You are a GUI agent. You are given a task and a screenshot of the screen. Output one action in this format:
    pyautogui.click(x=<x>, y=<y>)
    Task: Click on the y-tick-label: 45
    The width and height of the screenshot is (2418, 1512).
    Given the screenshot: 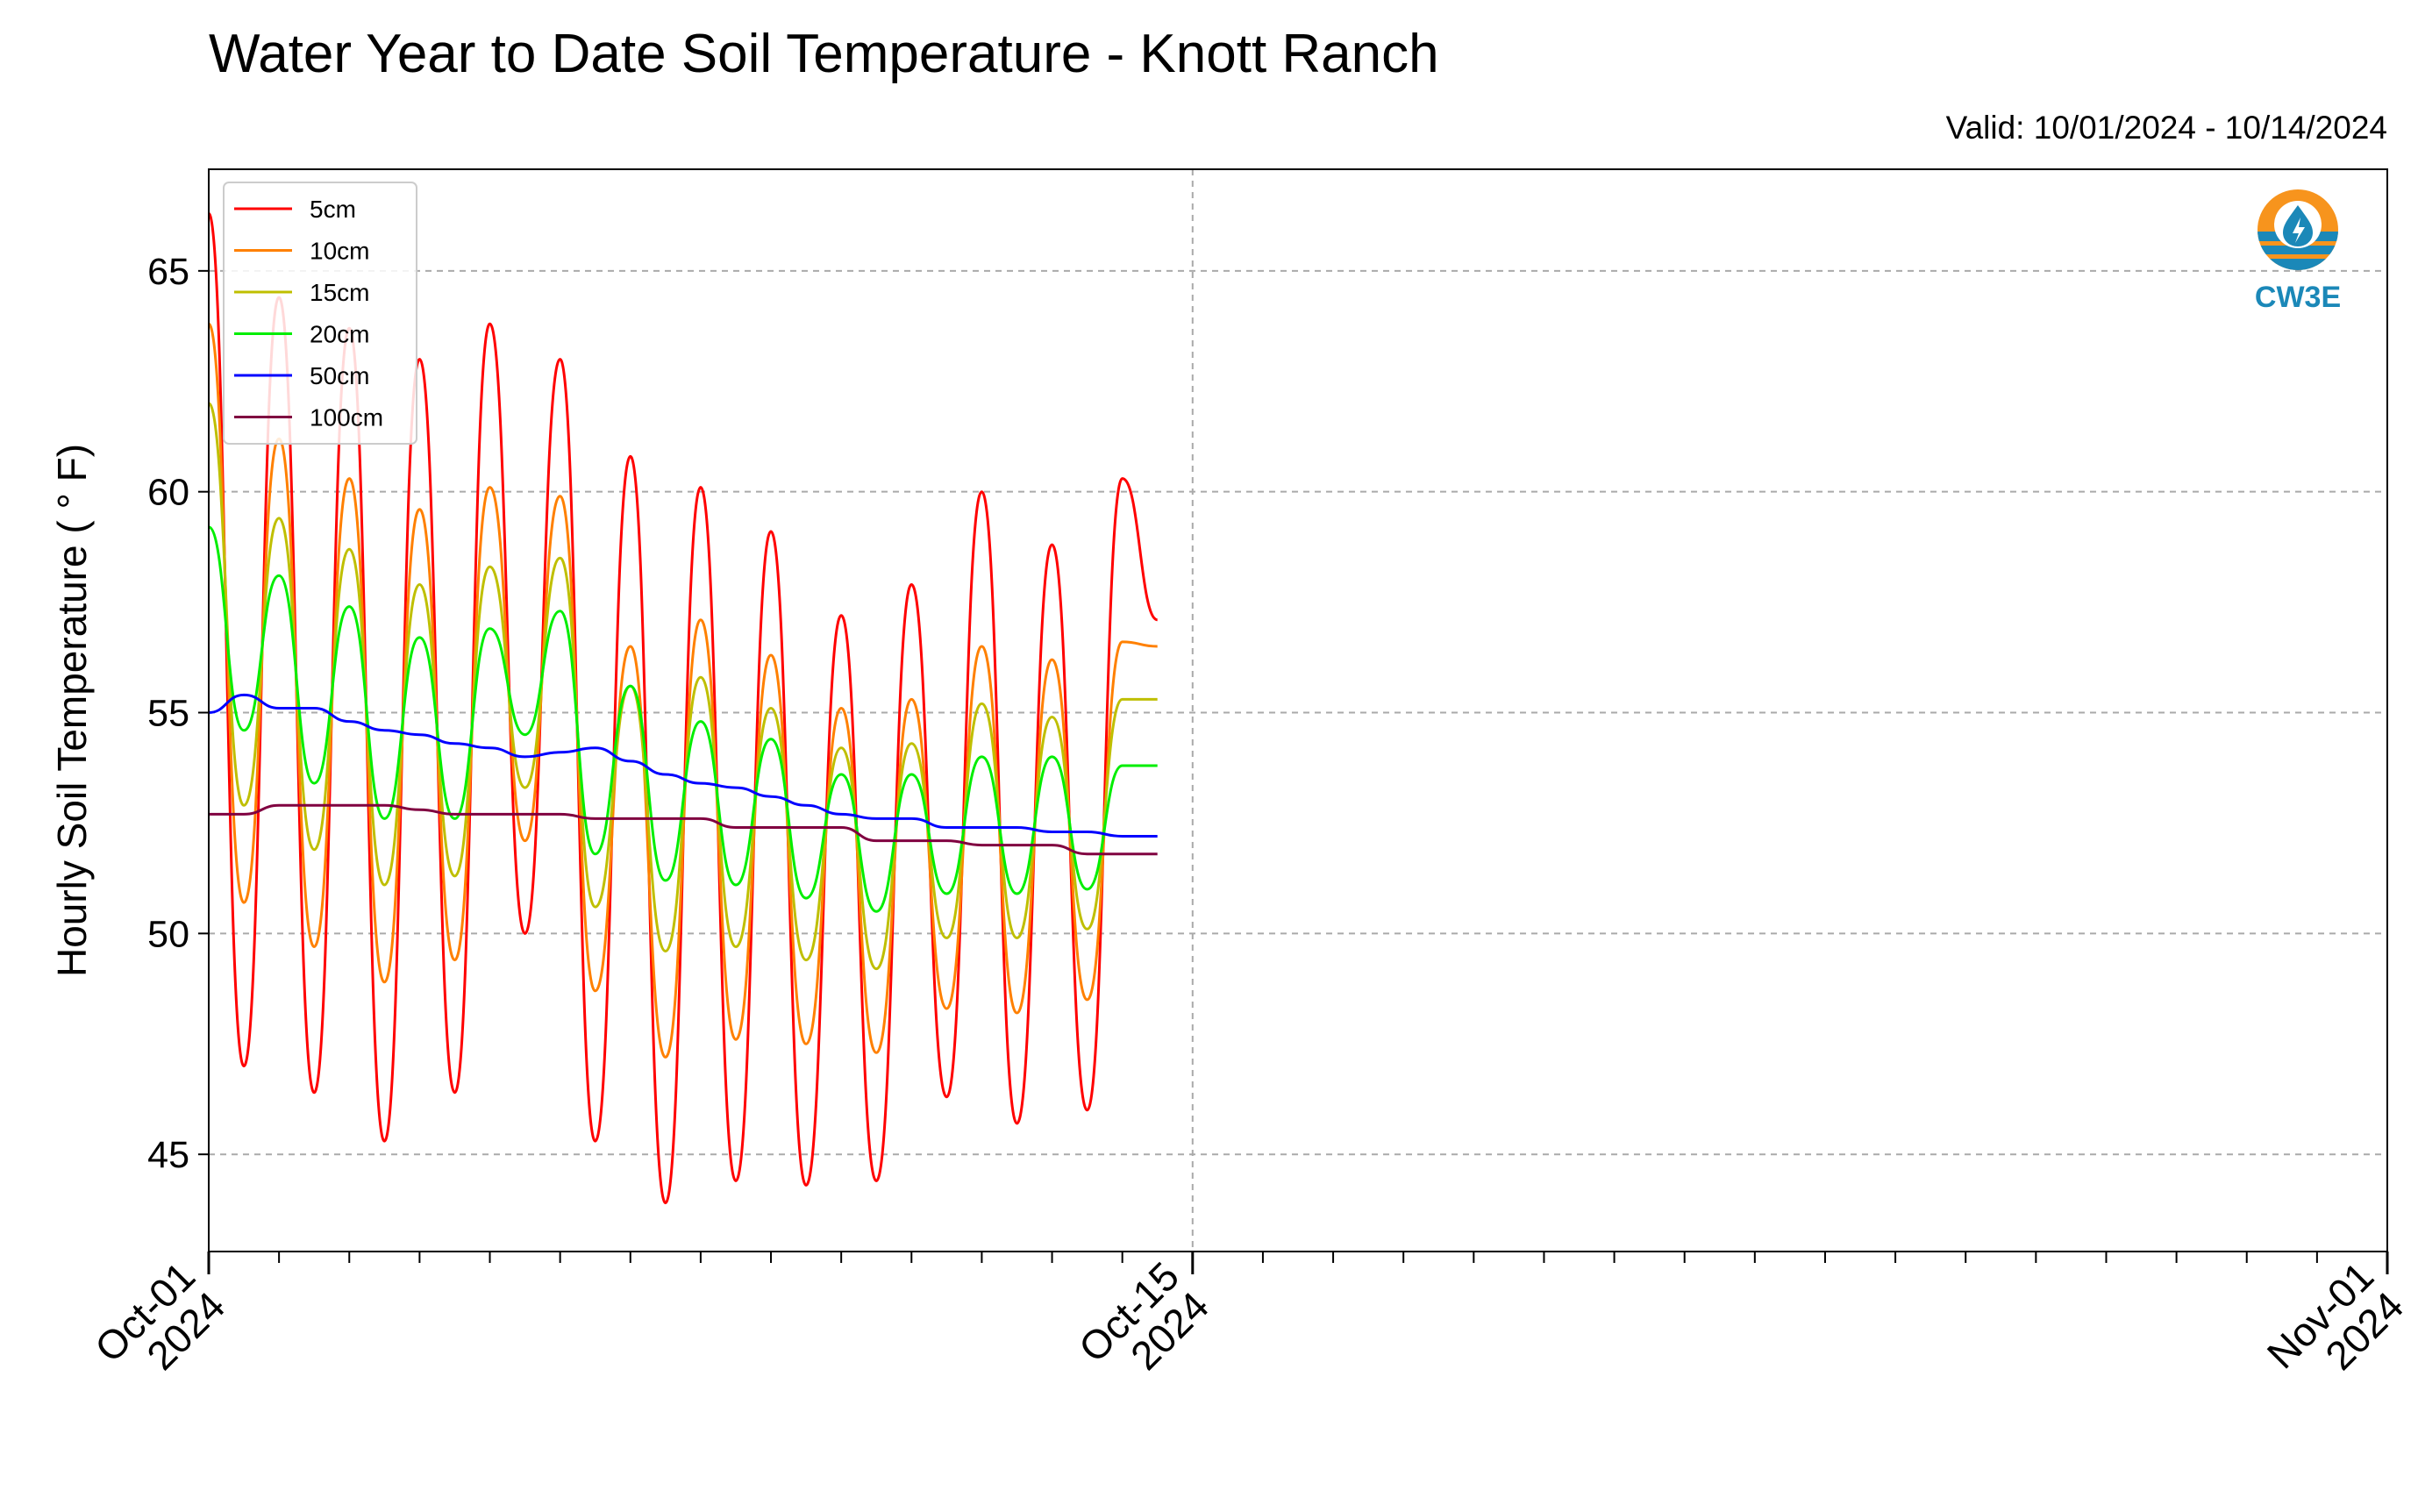 What is the action you would take?
    pyautogui.click(x=168, y=1155)
    